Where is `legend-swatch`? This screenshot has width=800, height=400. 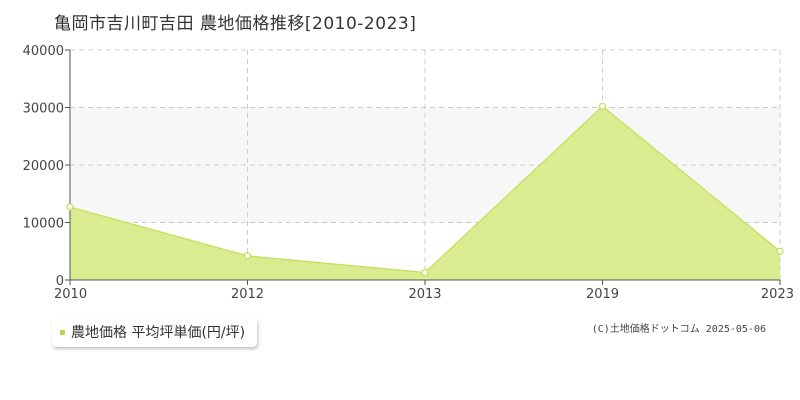
legend-swatch is located at coordinates (62, 332).